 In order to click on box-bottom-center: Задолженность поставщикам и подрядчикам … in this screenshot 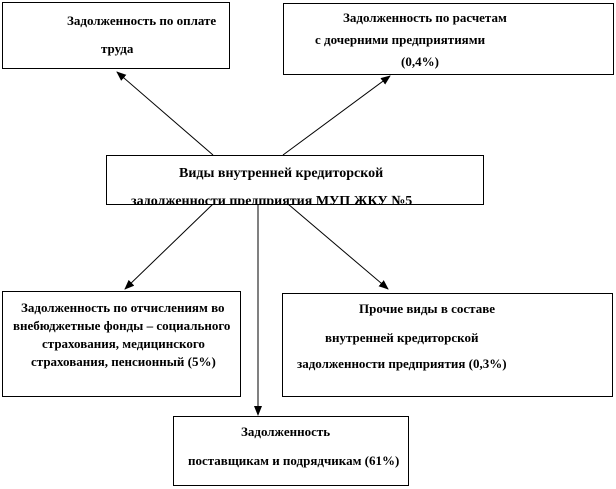, I will do `click(291, 451)`.